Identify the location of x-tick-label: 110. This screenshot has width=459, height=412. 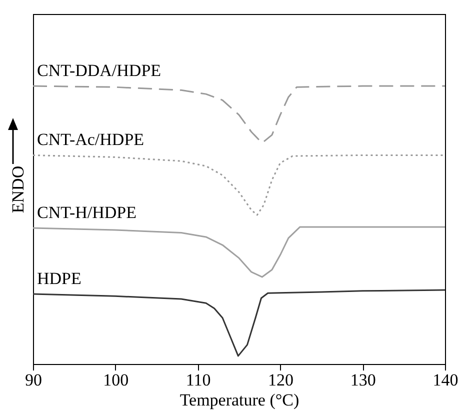
(198, 380).